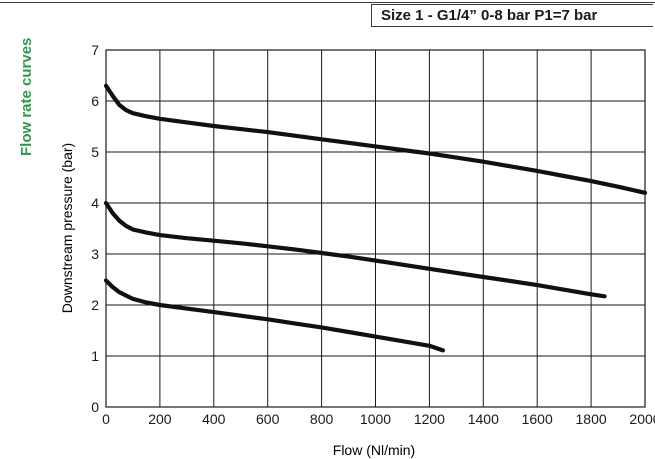 This screenshot has width=655, height=459. What do you see at coordinates (374, 450) in the screenshot?
I see `x-axis-label: Flow (Nl/min)` at bounding box center [374, 450].